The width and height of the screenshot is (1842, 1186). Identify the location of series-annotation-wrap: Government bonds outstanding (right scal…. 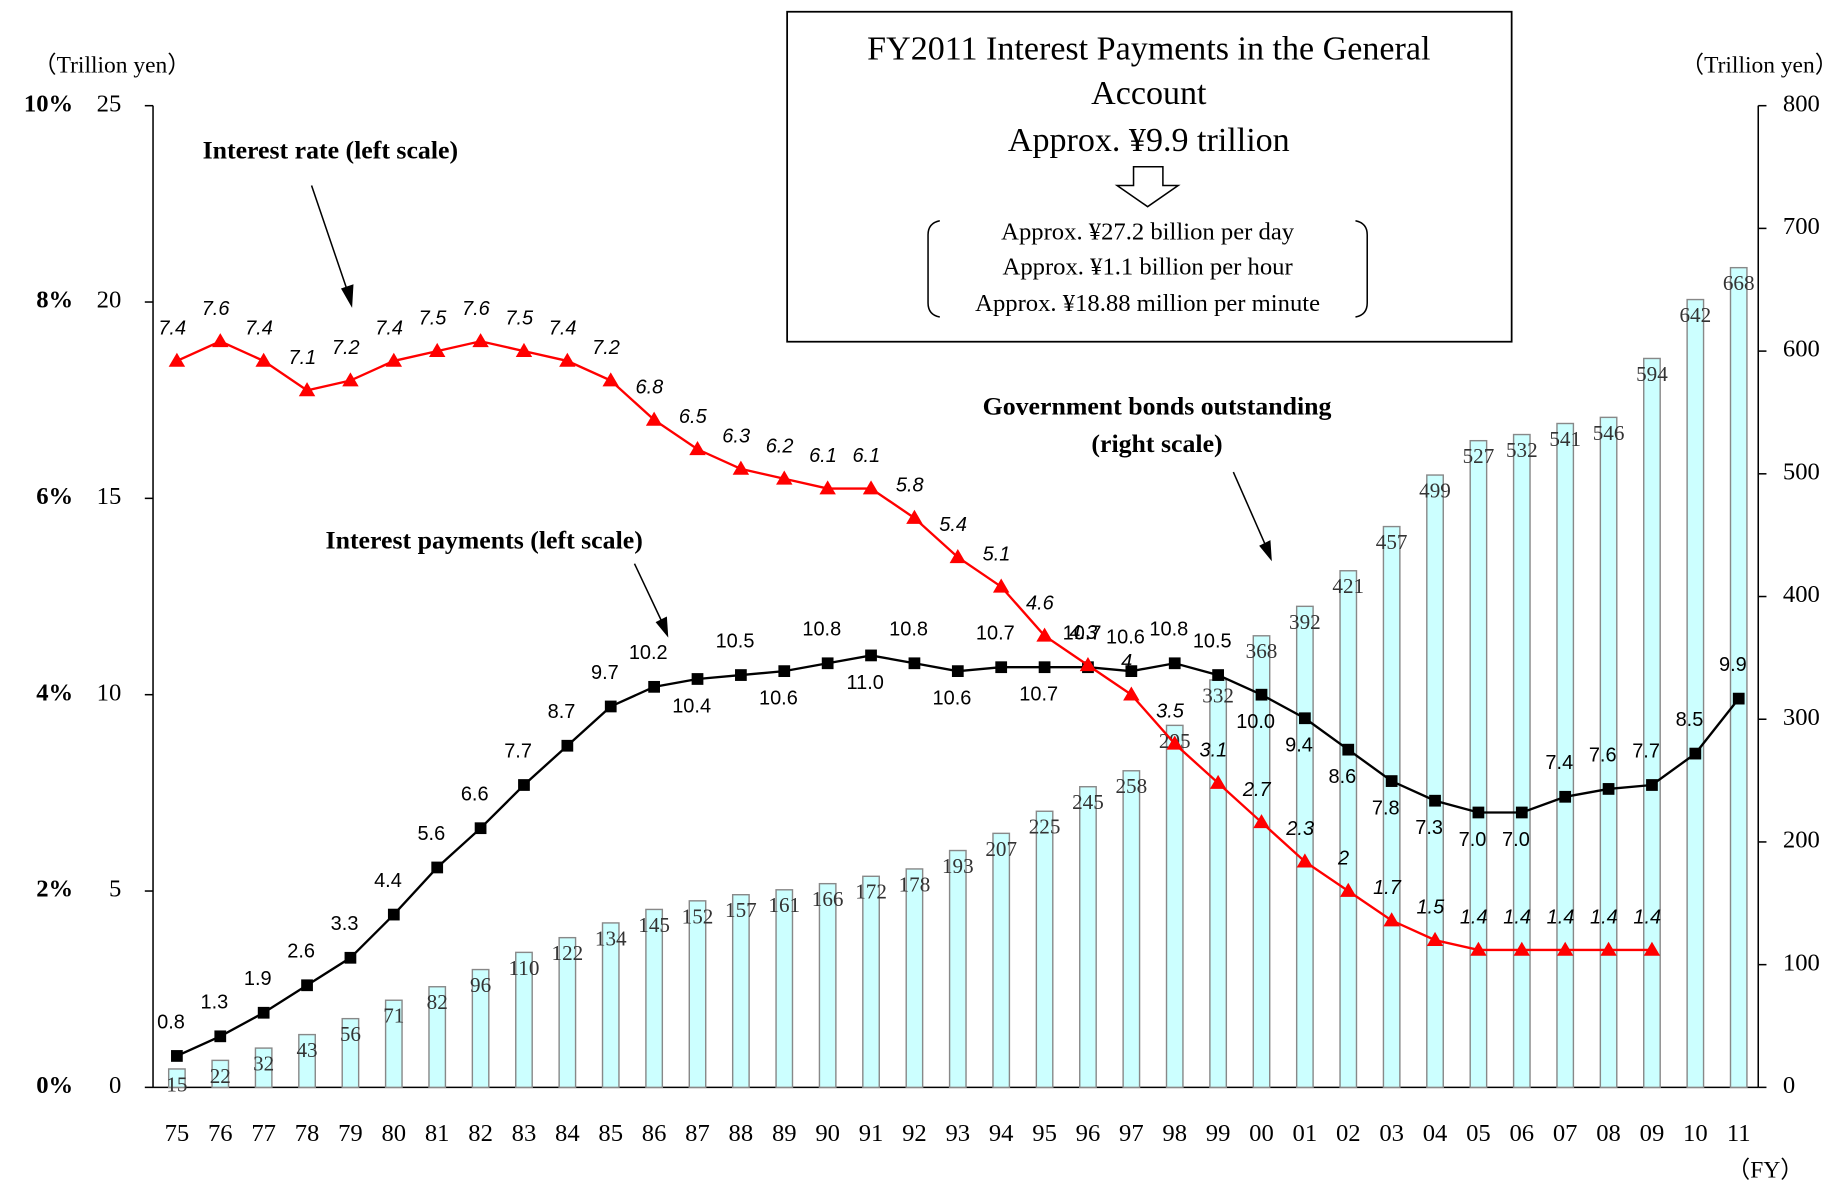
(1157, 424).